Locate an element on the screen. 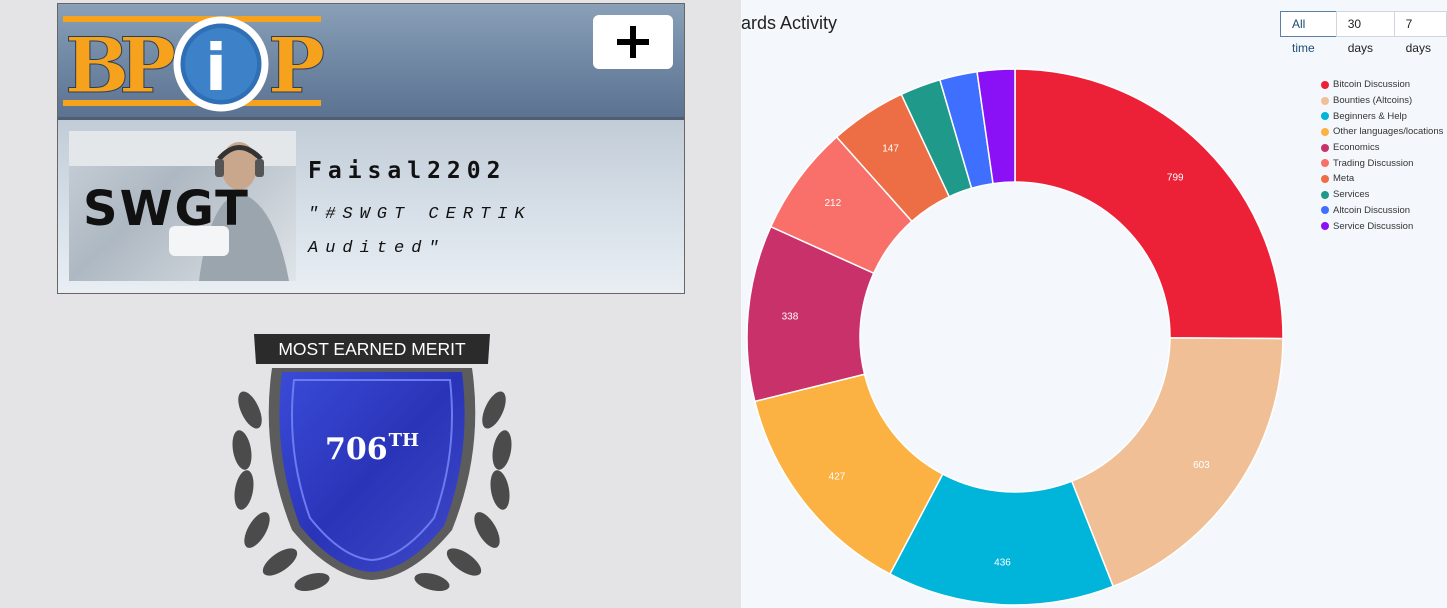  tab-30-days: 30 days is located at coordinates (1365, 33).